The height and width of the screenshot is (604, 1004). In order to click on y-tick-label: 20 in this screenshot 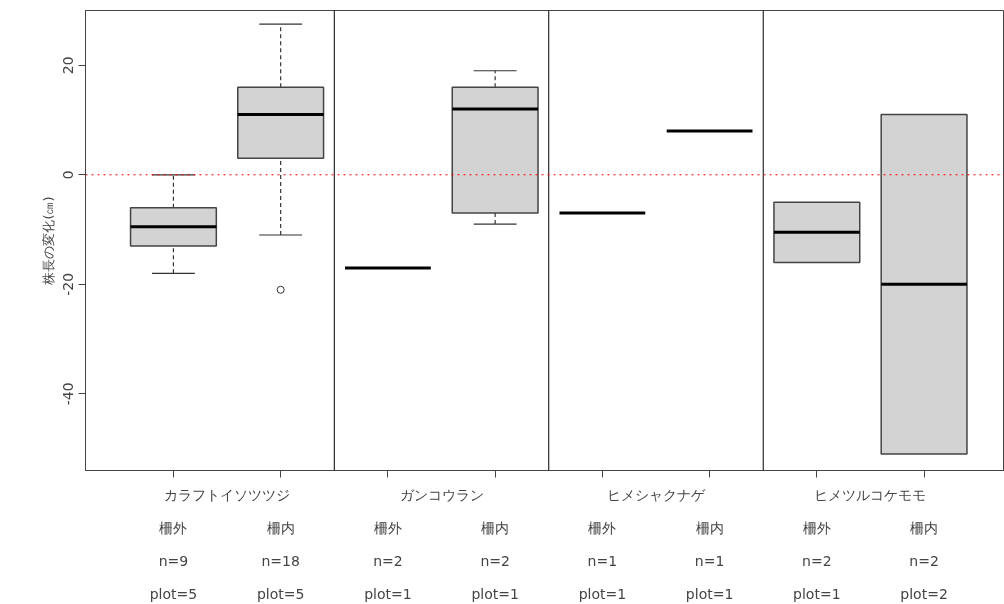, I will do `click(68, 65)`.